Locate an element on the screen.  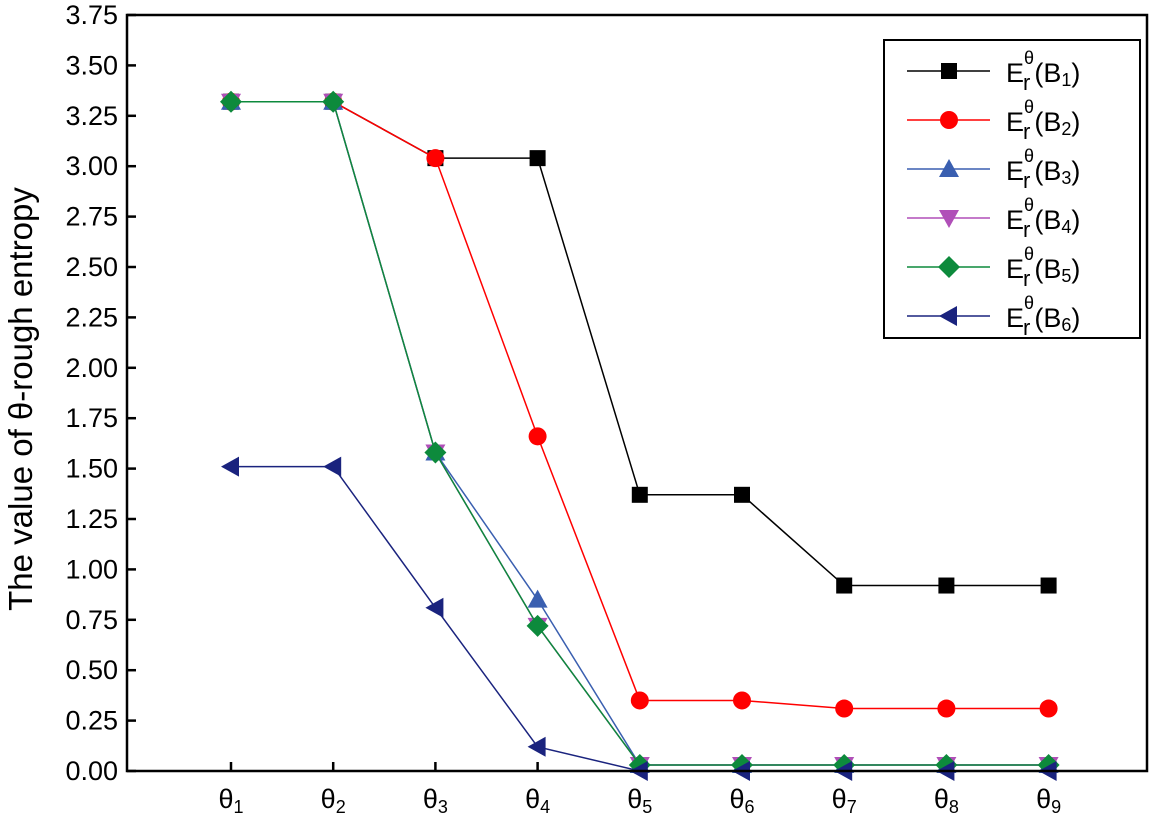
y-tick-label: 3.25 is located at coordinates (91, 116).